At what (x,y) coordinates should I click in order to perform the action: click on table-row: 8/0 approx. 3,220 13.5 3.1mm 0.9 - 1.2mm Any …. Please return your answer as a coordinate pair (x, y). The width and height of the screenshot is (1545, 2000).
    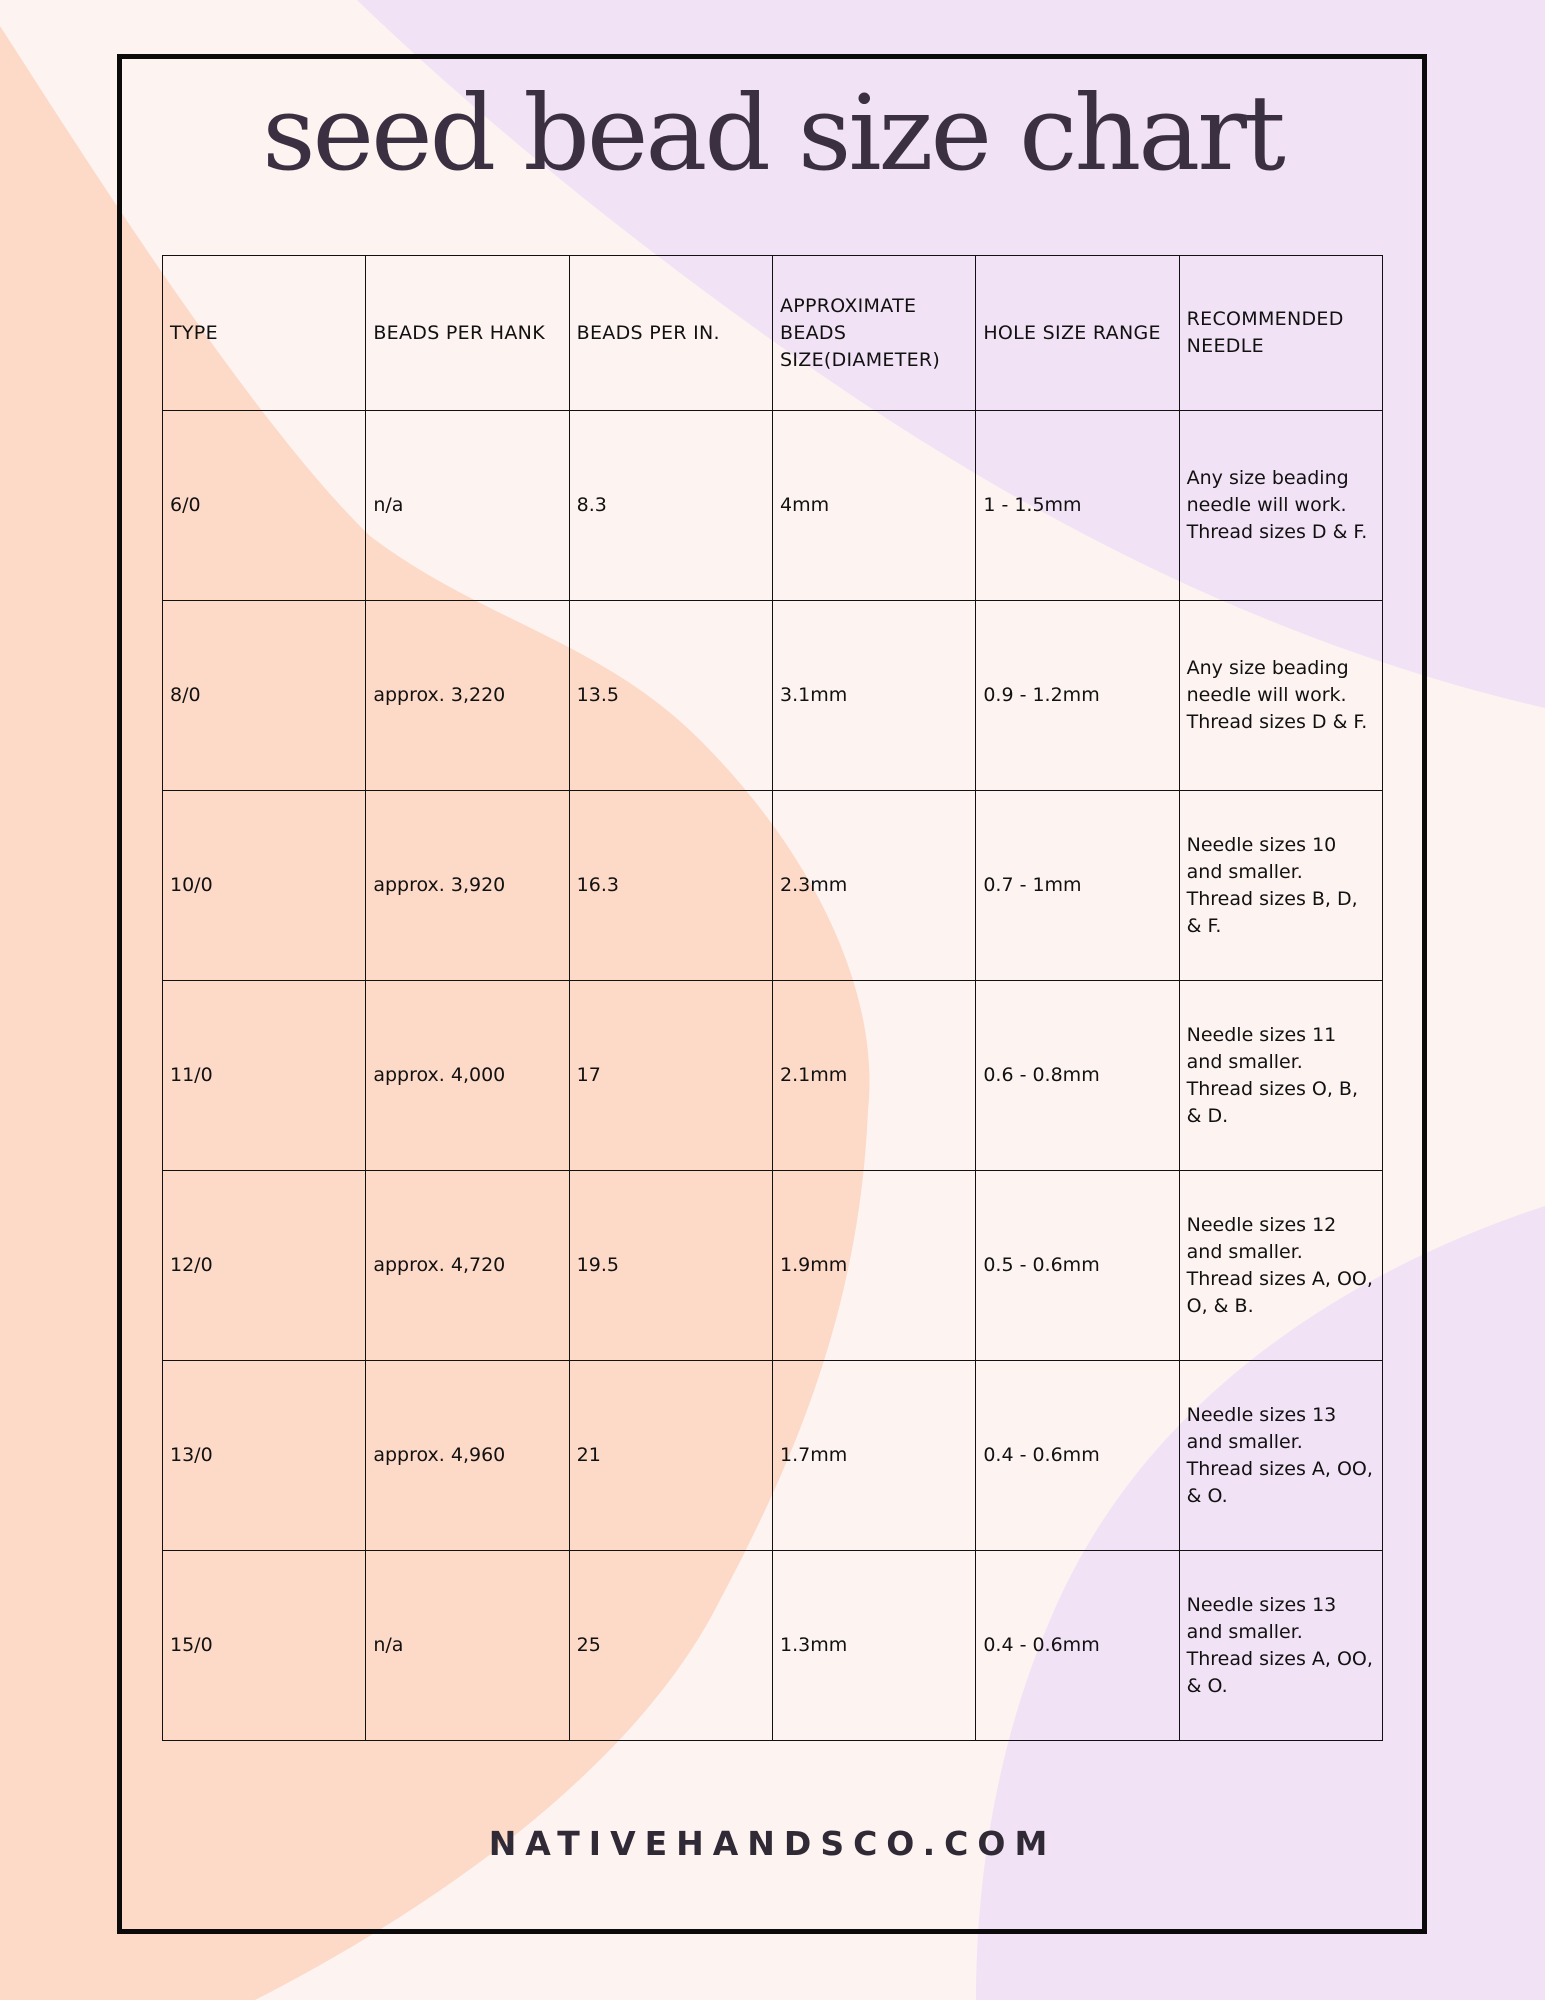
    Looking at the image, I should click on (772, 695).